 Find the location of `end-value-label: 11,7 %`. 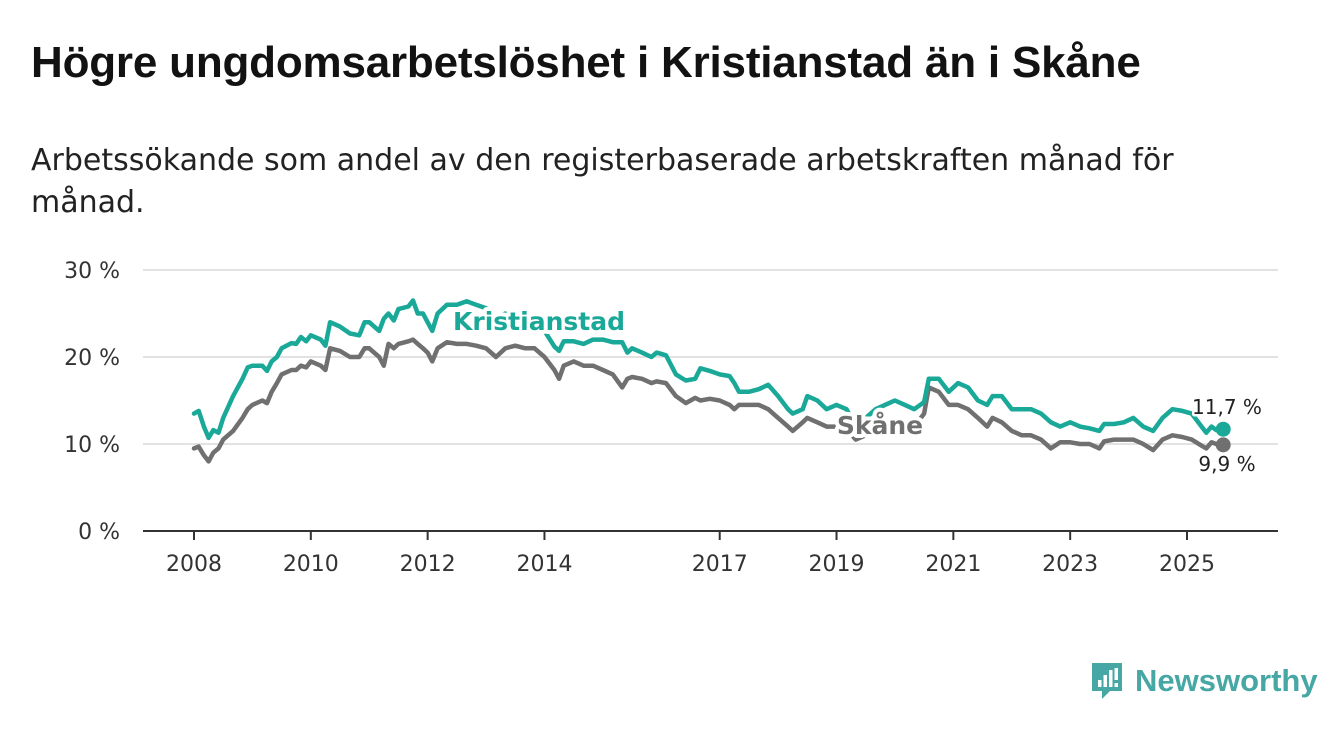

end-value-label: 11,7 % is located at coordinates (1227, 407).